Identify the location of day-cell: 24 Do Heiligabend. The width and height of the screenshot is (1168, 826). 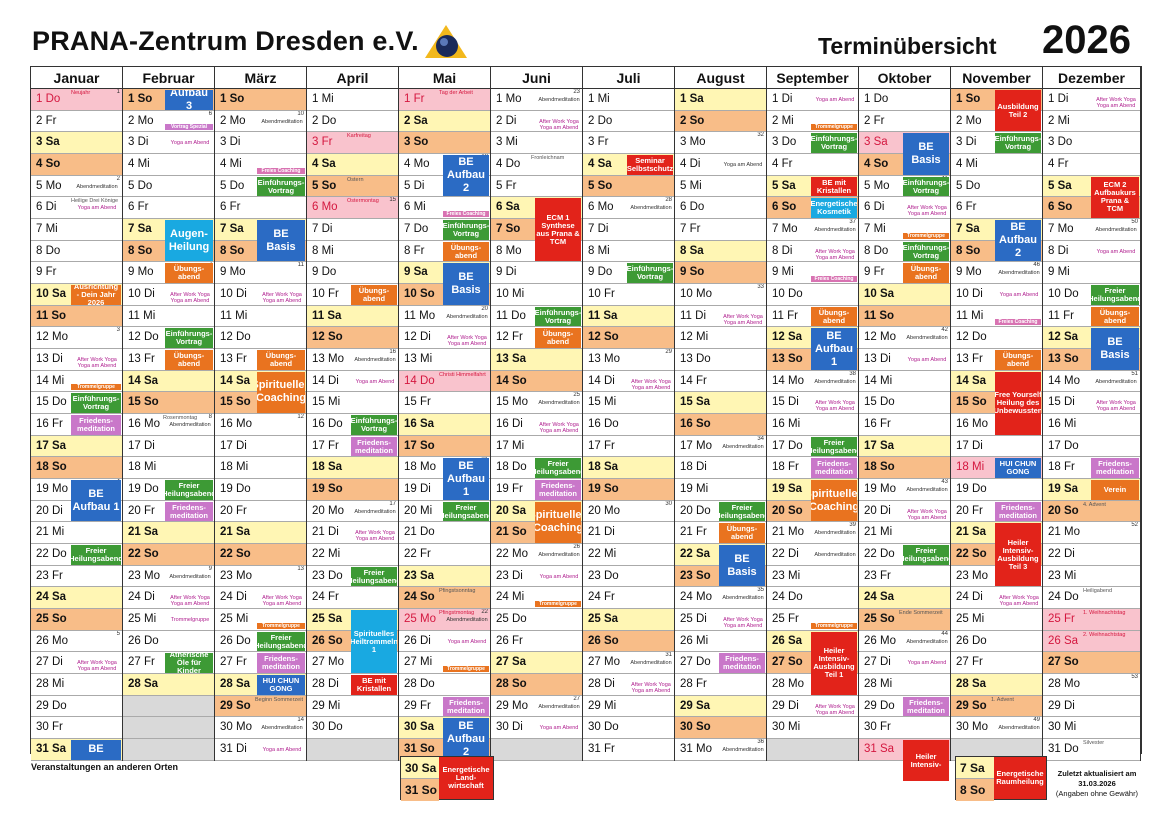
(1091, 598).